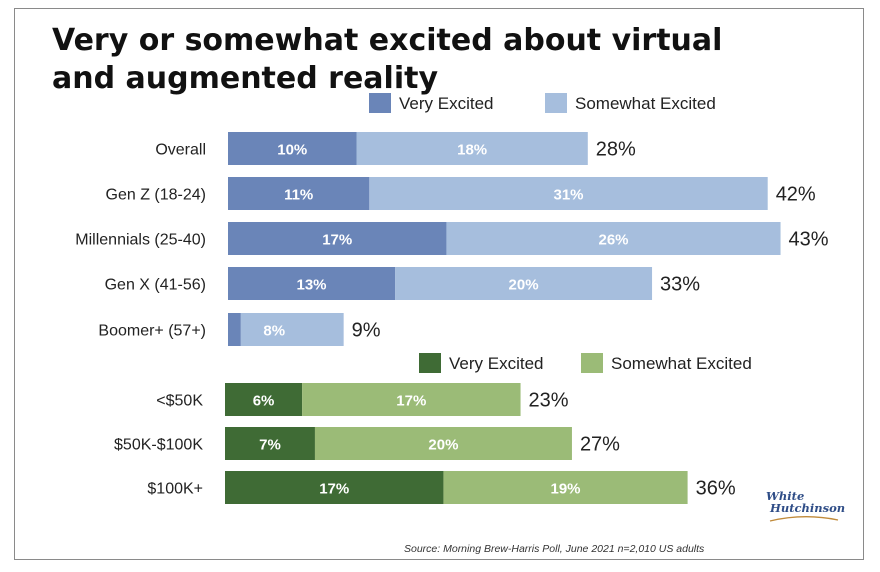  I want to click on generation-category-label: Gen Z (18-24), so click(156, 195).